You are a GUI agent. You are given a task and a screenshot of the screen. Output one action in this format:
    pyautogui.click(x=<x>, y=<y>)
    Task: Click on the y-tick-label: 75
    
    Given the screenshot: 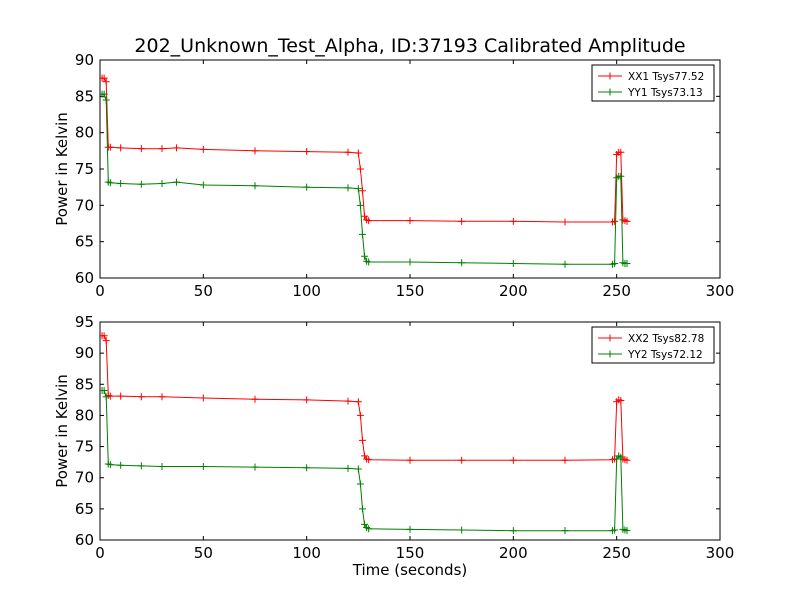 What is the action you would take?
    pyautogui.click(x=84, y=169)
    